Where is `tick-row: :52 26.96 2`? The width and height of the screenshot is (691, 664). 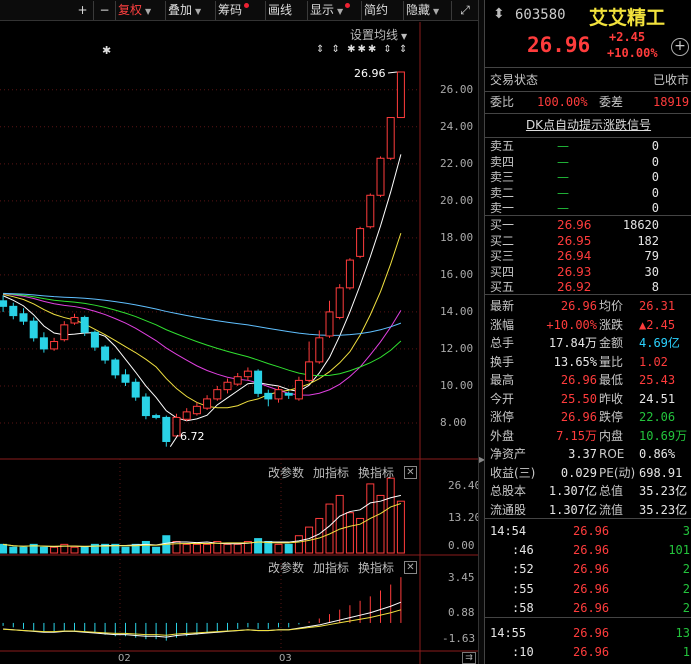
tick-row: :52 26.96 2 is located at coordinates (588, 569).